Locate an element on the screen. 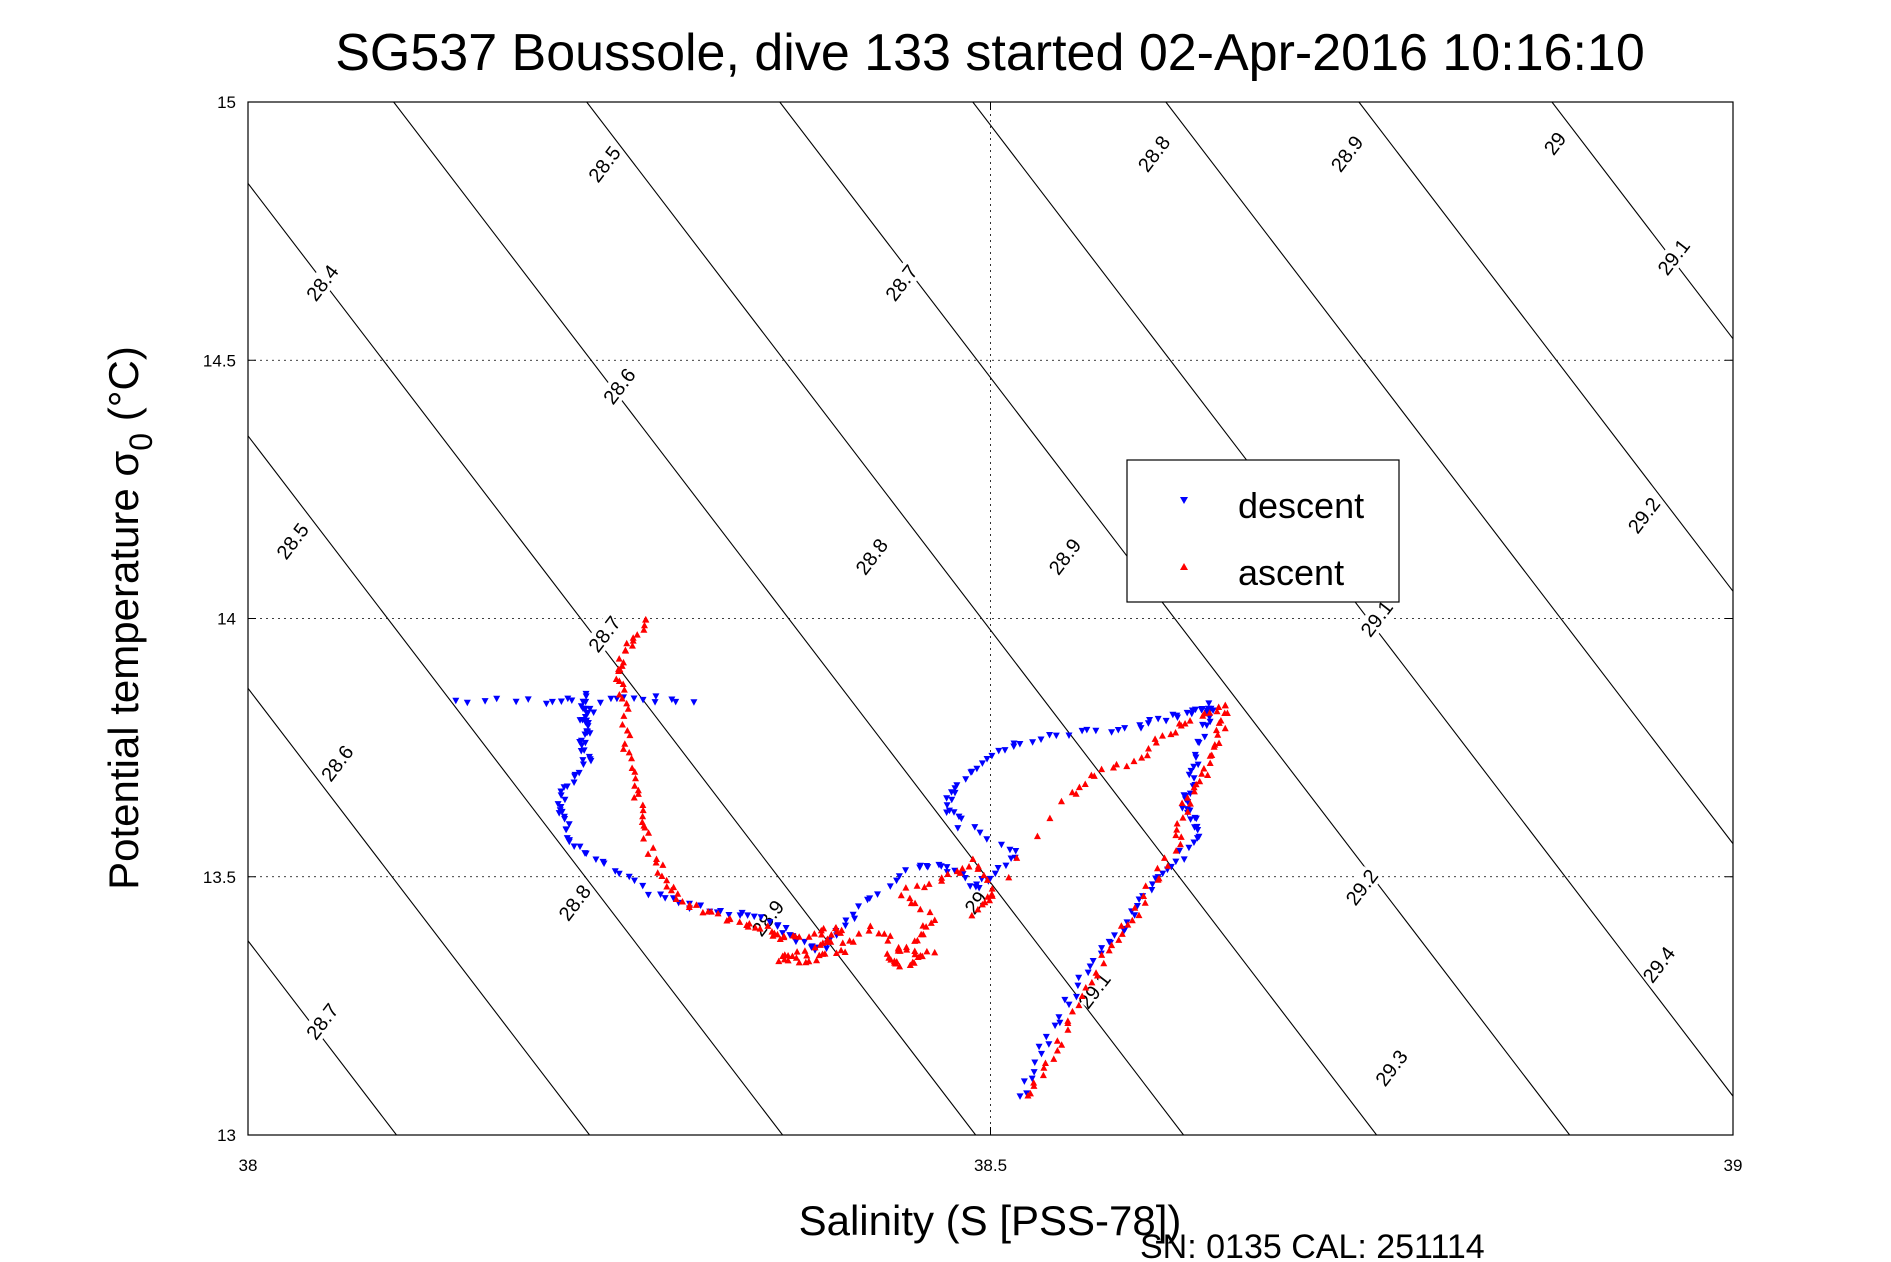 Image resolution: width=1891 pixels, height=1262 pixels. y-axis-label-main: Potential temperature σ is located at coordinates (123, 670).